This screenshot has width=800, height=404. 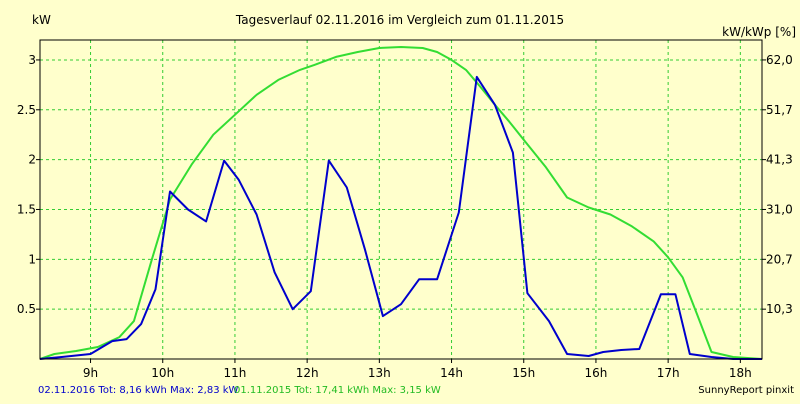 What do you see at coordinates (779, 309) in the screenshot?
I see `y-right-tick-label: 10,3` at bounding box center [779, 309].